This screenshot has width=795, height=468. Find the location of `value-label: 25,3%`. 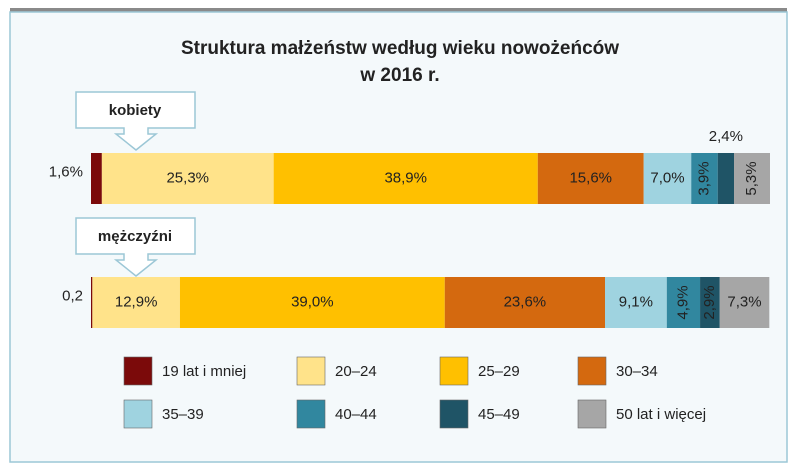

value-label: 25,3% is located at coordinates (187, 177).